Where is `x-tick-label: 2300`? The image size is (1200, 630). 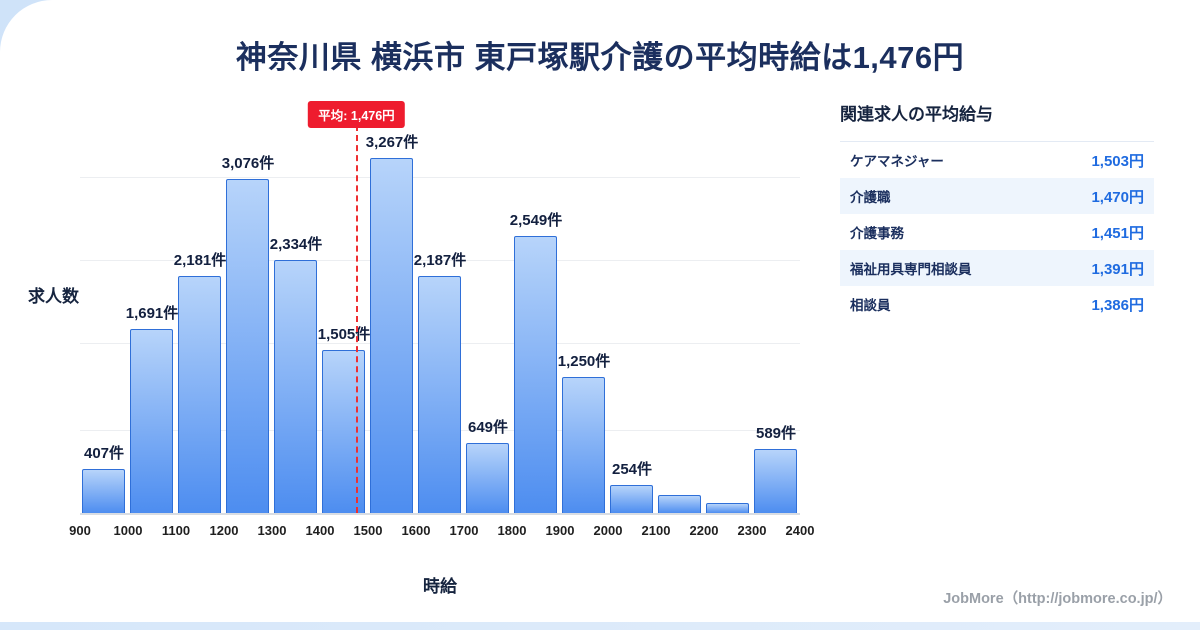 x-tick-label: 2300 is located at coordinates (752, 530).